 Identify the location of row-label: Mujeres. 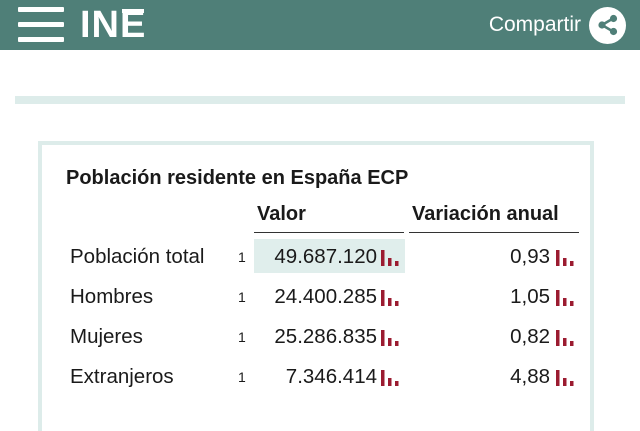
(106, 336).